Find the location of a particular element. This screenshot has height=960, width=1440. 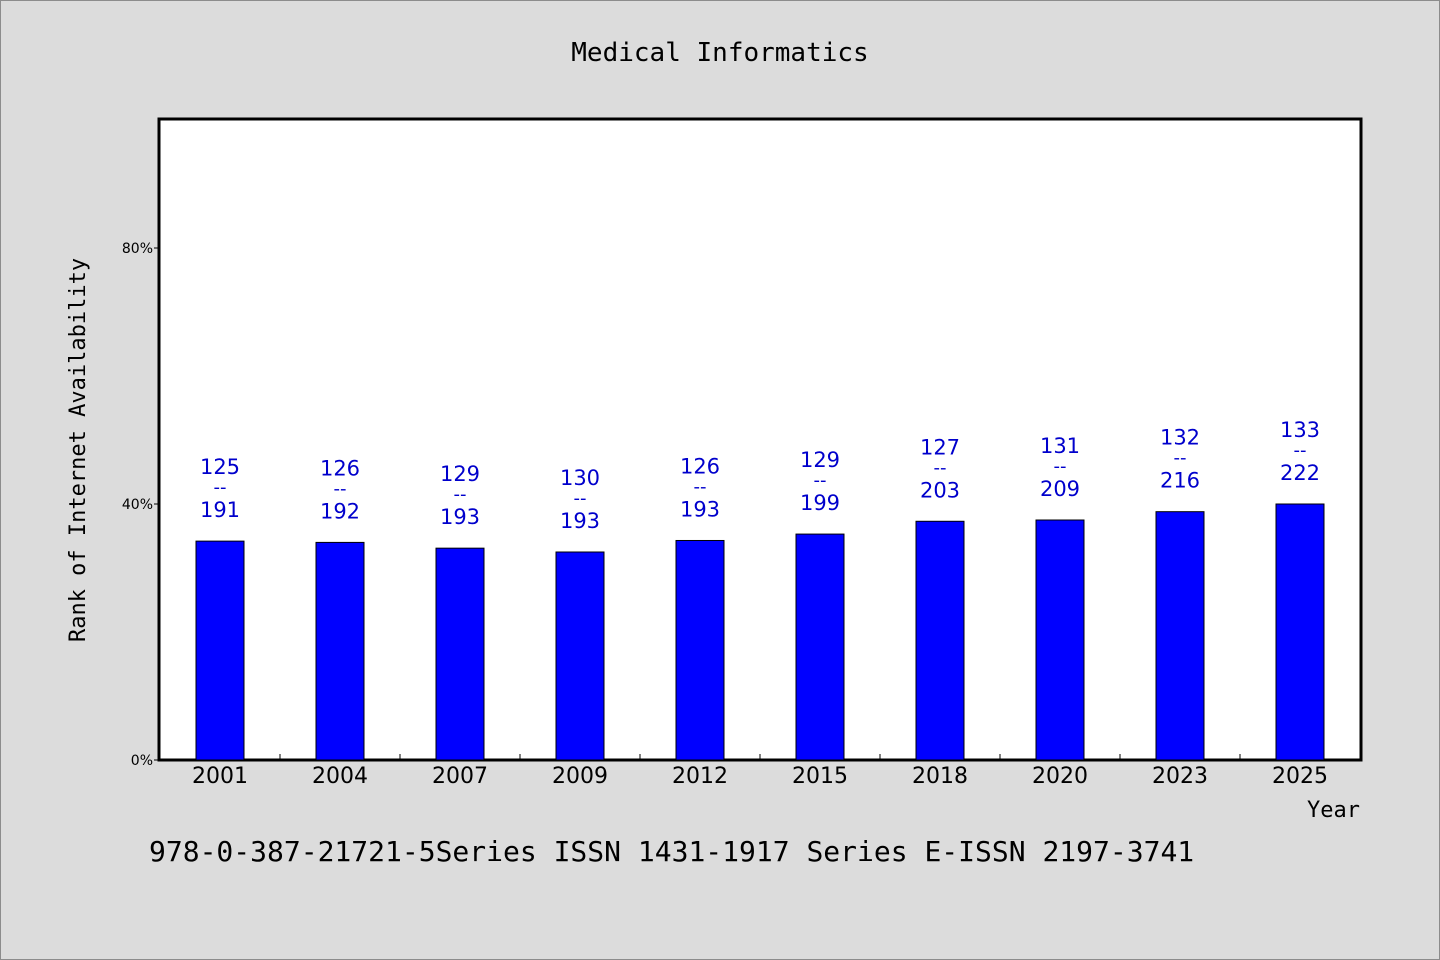

data-label-top-2018: 127 is located at coordinates (940, 447).